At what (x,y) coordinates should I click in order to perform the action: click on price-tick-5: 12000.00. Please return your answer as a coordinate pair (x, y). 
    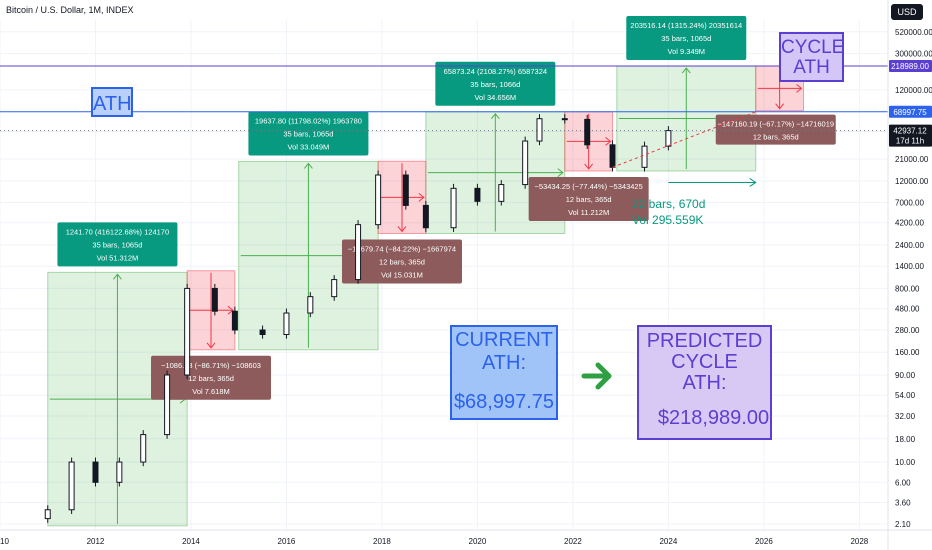
    Looking at the image, I should click on (912, 181).